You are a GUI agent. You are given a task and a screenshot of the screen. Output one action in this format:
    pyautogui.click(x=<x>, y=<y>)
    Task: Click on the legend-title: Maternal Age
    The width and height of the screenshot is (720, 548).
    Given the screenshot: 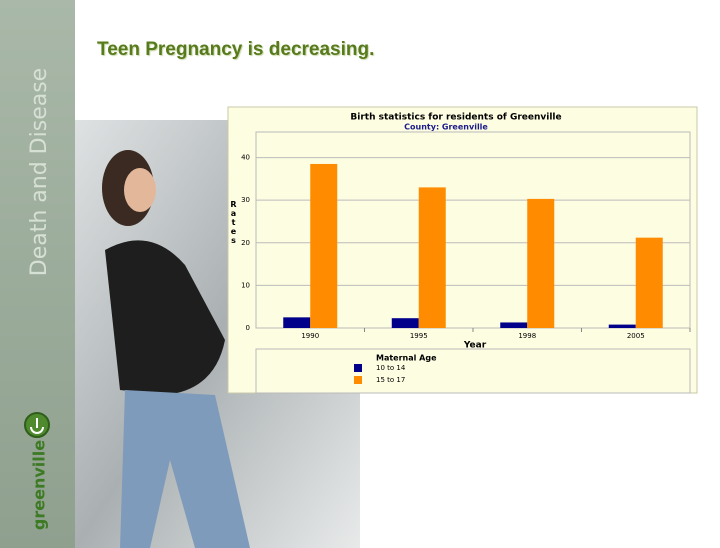 What is the action you would take?
    pyautogui.click(x=406, y=358)
    